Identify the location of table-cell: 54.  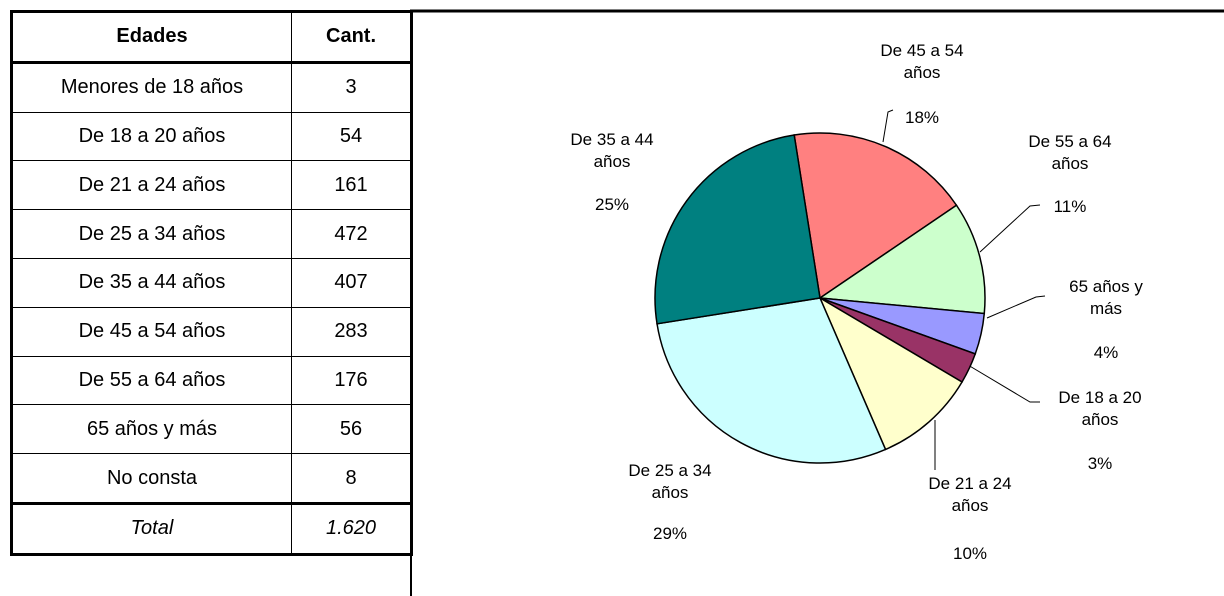
(351, 136).